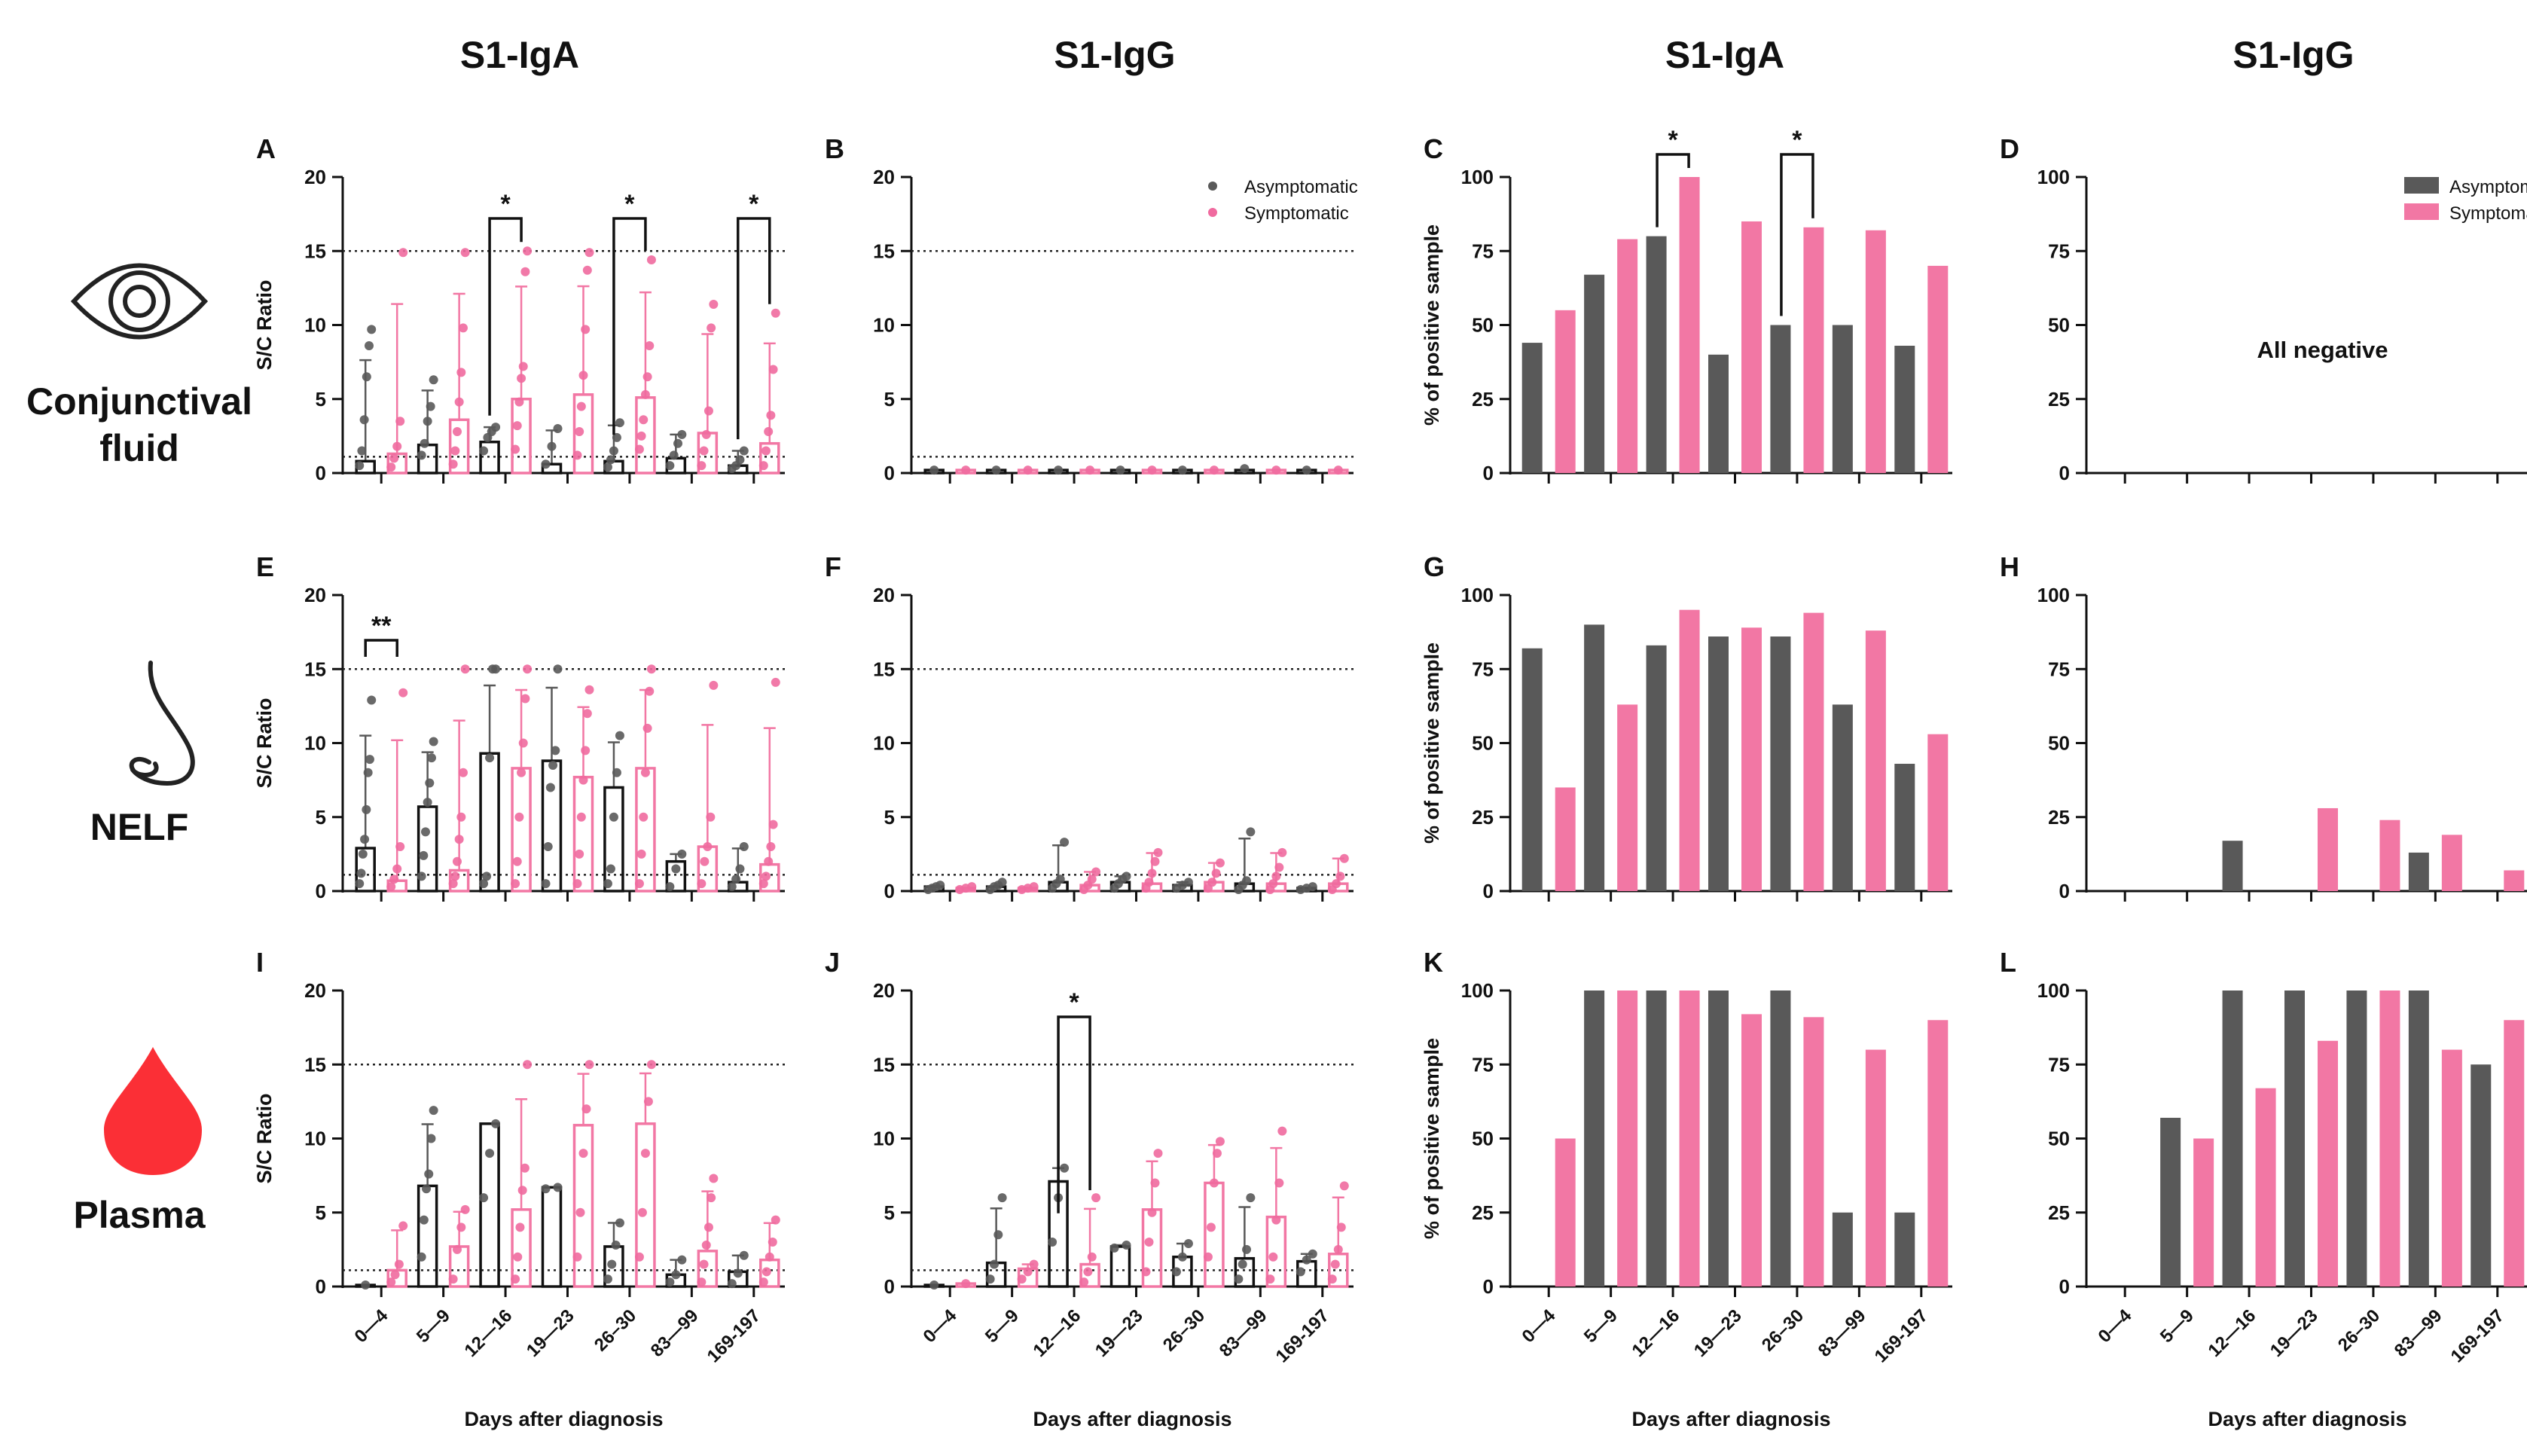 Image resolution: width=2527 pixels, height=1456 pixels. Describe the element at coordinates (519, 726) in the screenshot. I see `panel-e: E 0 5 10 15 20 S/C Ratio **` at that location.